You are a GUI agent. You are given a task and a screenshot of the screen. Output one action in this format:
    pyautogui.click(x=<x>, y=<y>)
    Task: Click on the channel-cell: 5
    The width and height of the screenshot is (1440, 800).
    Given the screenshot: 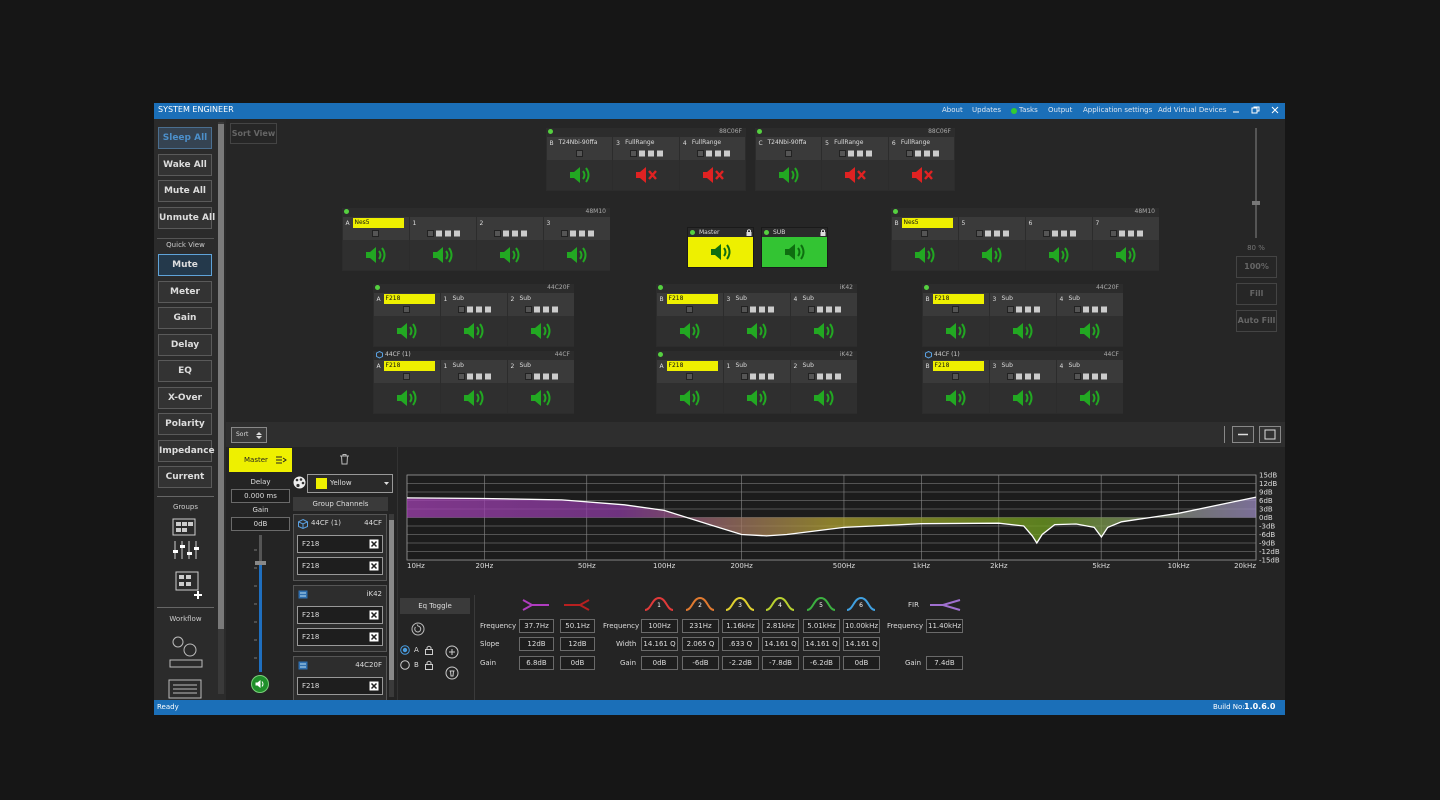 What is the action you would take?
    pyautogui.click(x=991, y=243)
    